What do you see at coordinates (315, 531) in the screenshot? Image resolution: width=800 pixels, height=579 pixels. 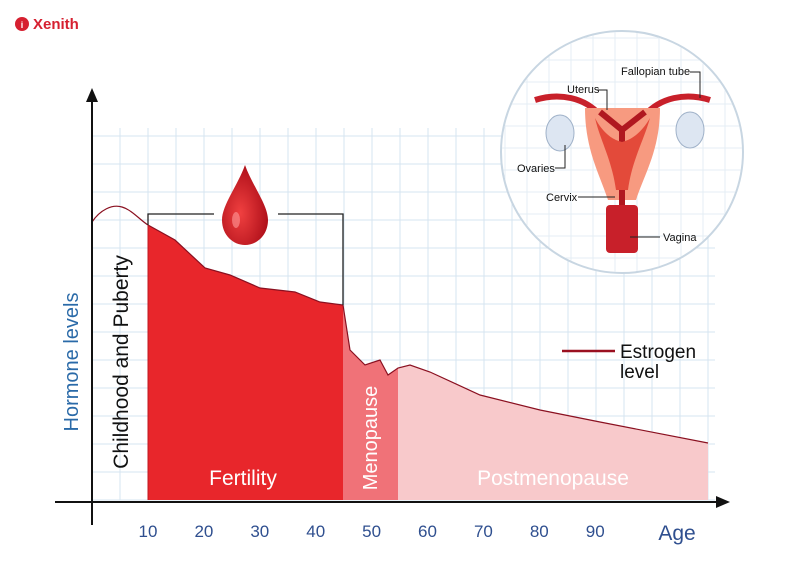 I see `x-tick-label: 40` at bounding box center [315, 531].